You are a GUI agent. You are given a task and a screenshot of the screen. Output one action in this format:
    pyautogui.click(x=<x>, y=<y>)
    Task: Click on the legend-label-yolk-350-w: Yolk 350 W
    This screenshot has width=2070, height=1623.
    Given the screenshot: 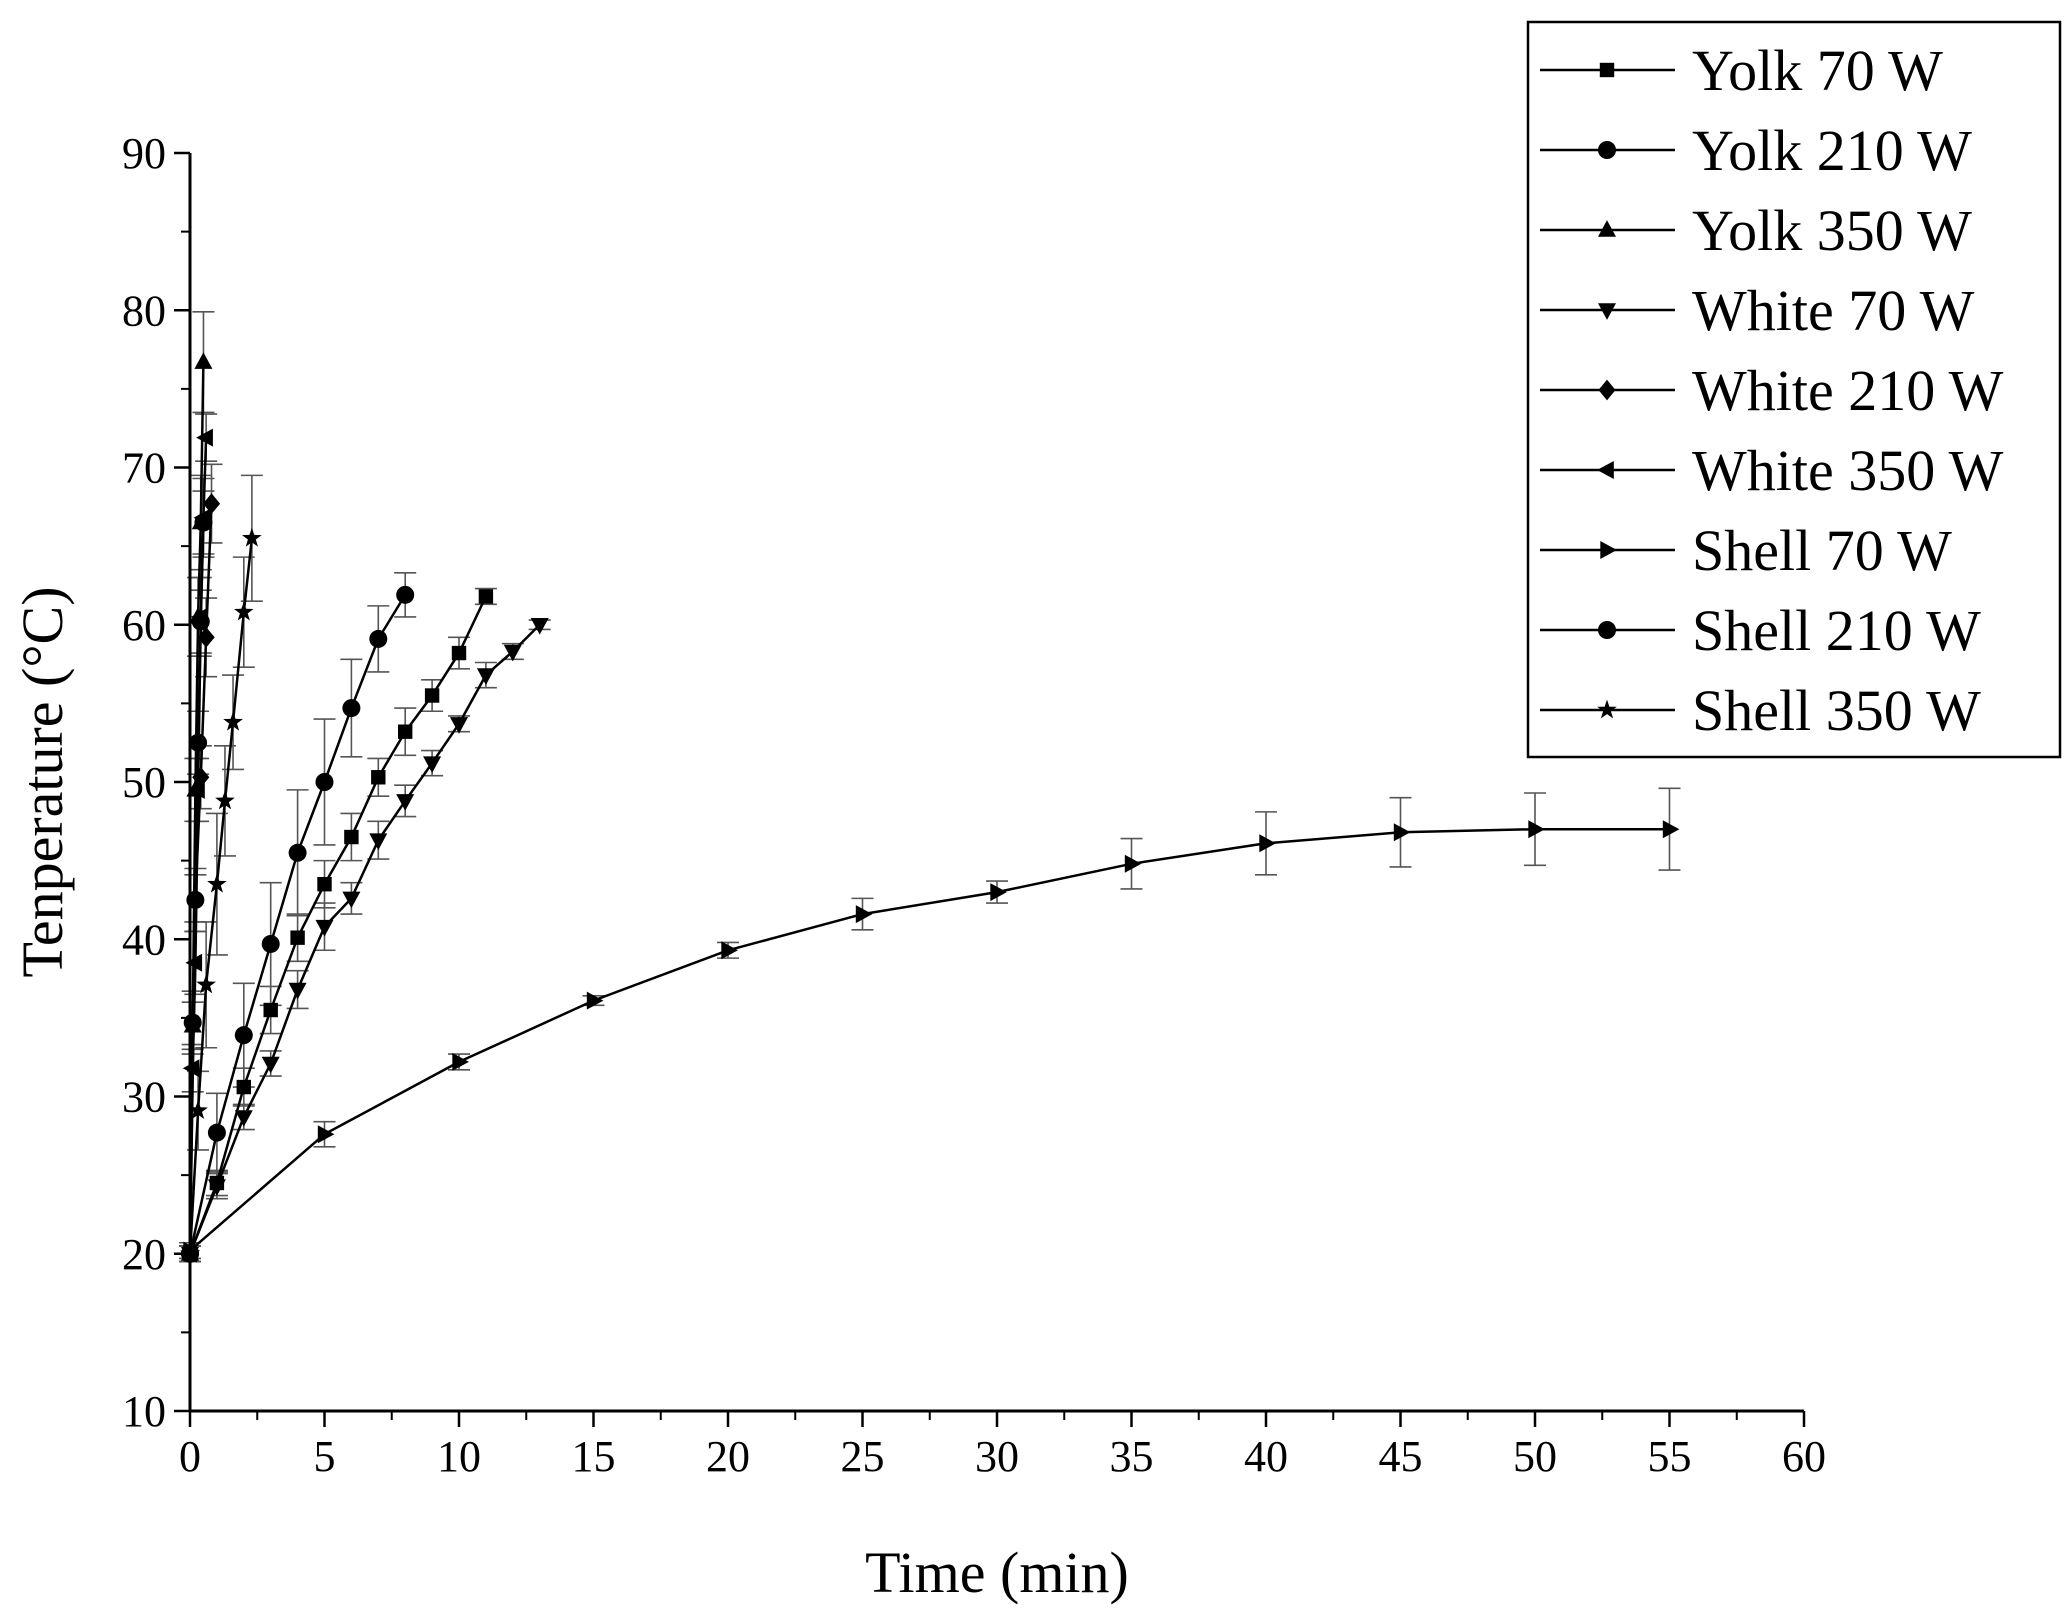 What is the action you would take?
    pyautogui.click(x=1832, y=230)
    